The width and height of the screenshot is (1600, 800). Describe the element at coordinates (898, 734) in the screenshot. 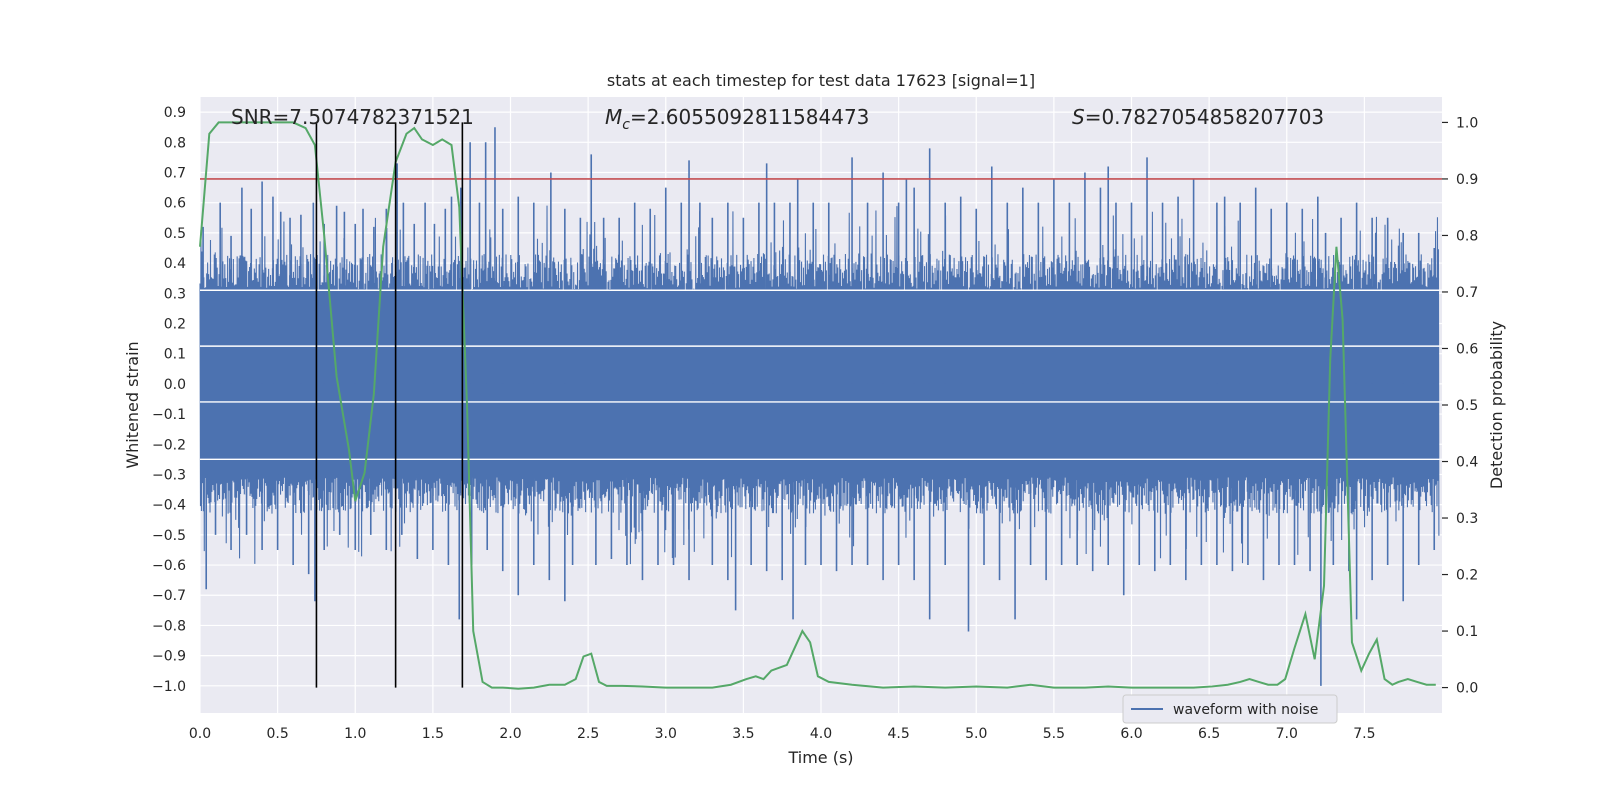

I see `x-tick-label: 4.5` at that location.